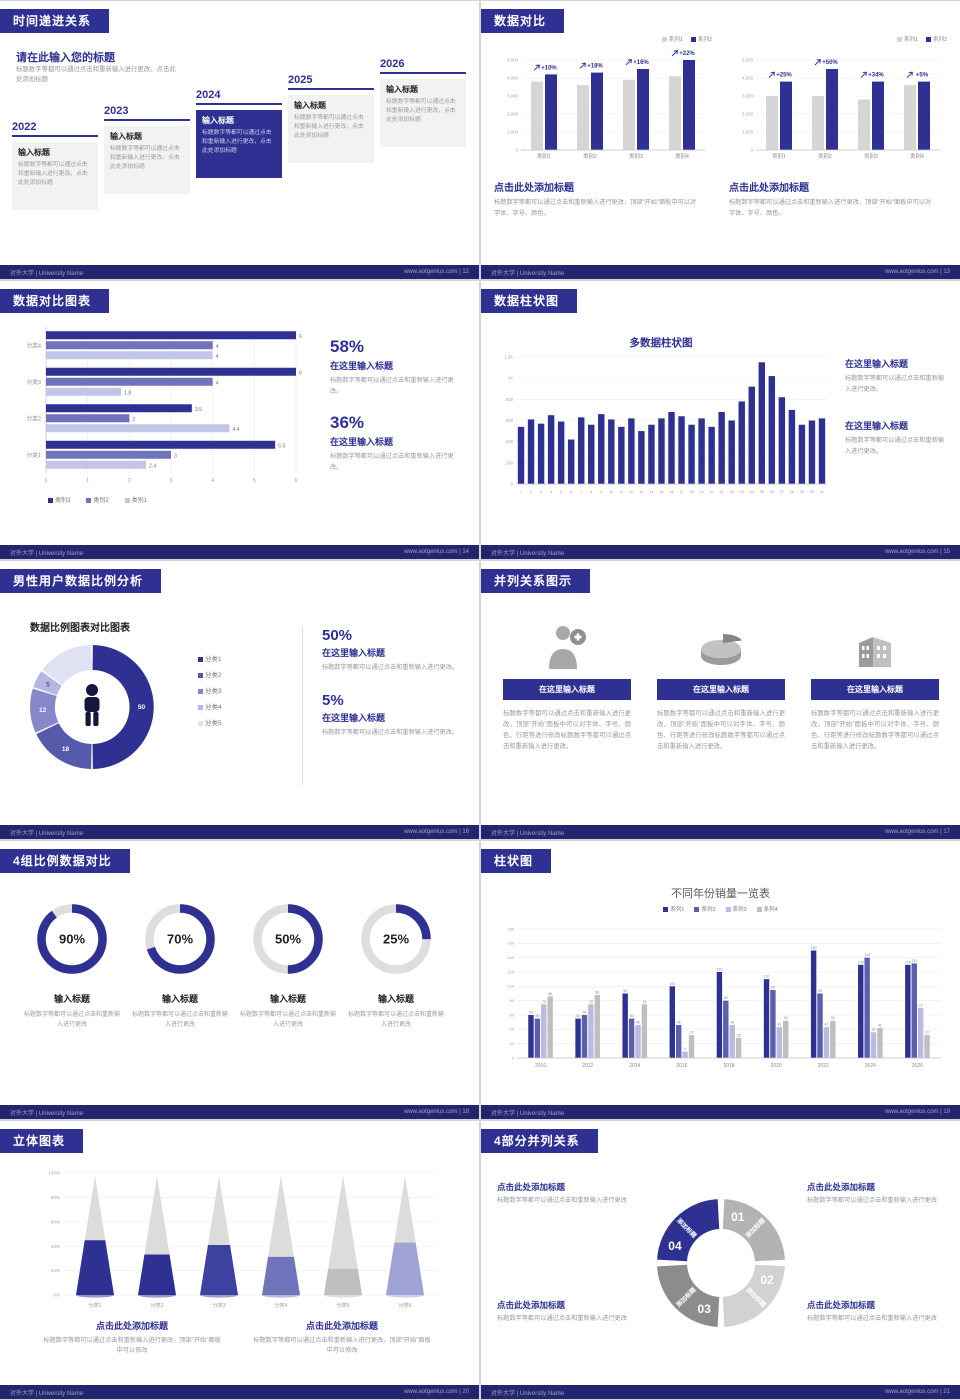 This screenshot has height=1400, width=960. What do you see at coordinates (738, 1217) in the screenshot?
I see `svg-text: 01` at bounding box center [738, 1217].